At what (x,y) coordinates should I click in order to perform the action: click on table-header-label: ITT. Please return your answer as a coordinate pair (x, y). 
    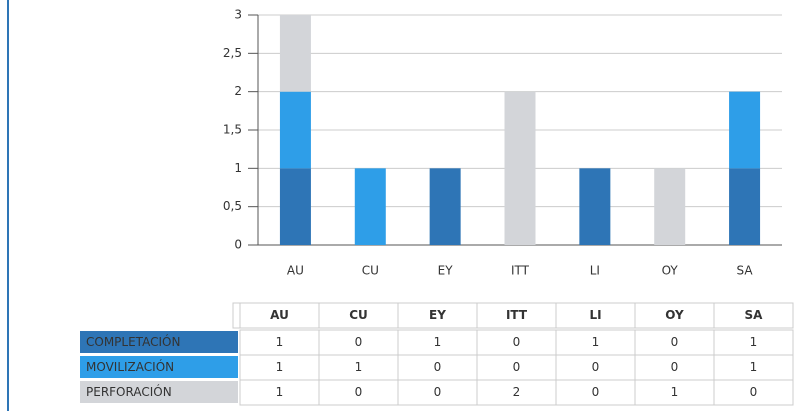
    Looking at the image, I should click on (517, 315).